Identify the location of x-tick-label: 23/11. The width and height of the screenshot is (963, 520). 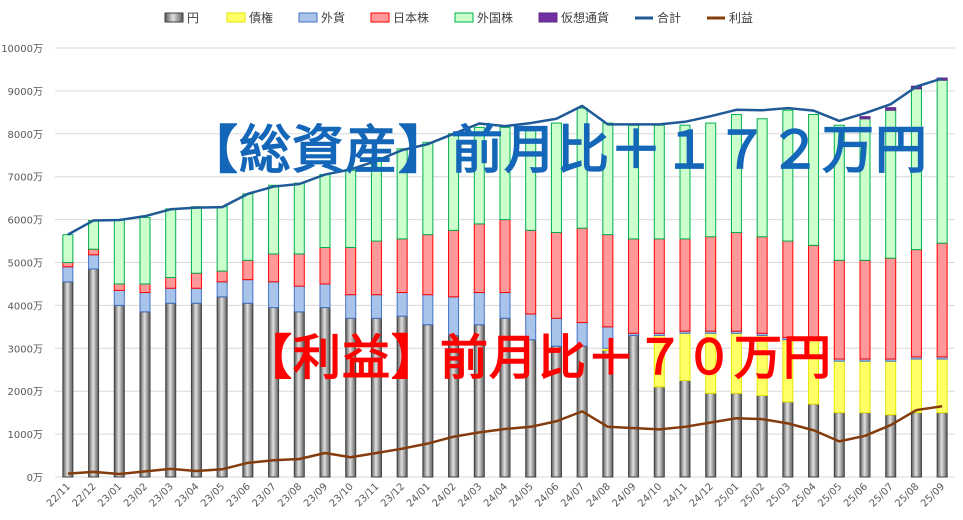
(367, 495).